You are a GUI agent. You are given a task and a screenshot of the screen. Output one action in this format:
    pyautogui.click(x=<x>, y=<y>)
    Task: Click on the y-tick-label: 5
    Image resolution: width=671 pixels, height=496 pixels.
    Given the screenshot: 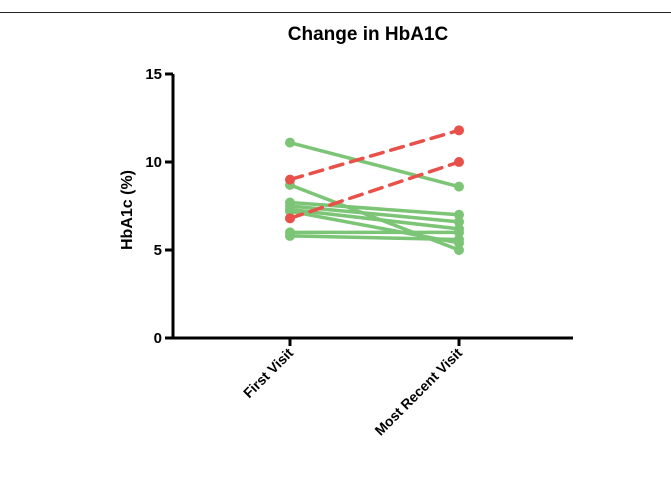 What is the action you would take?
    pyautogui.click(x=158, y=250)
    